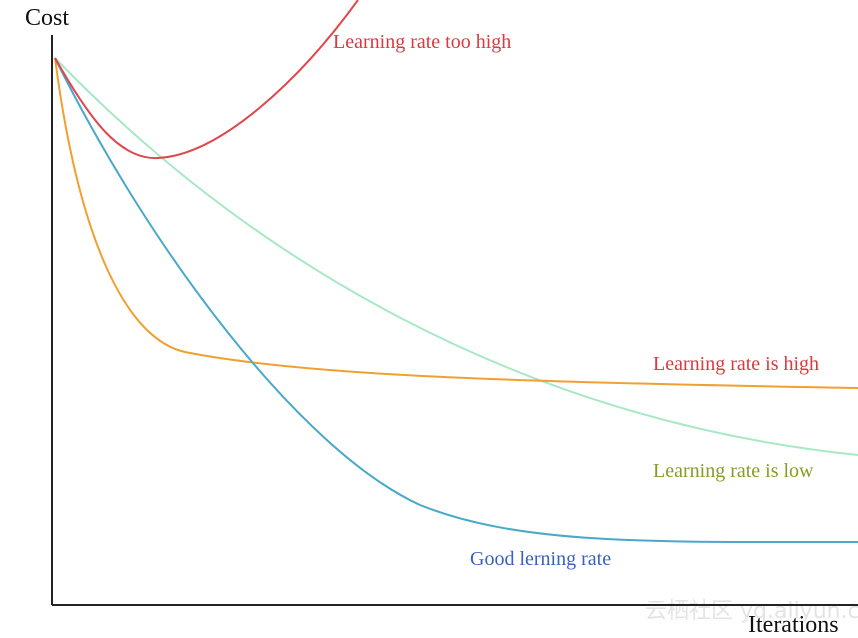  What do you see at coordinates (736, 364) in the screenshot?
I see `curve-label: Learning rate is high` at bounding box center [736, 364].